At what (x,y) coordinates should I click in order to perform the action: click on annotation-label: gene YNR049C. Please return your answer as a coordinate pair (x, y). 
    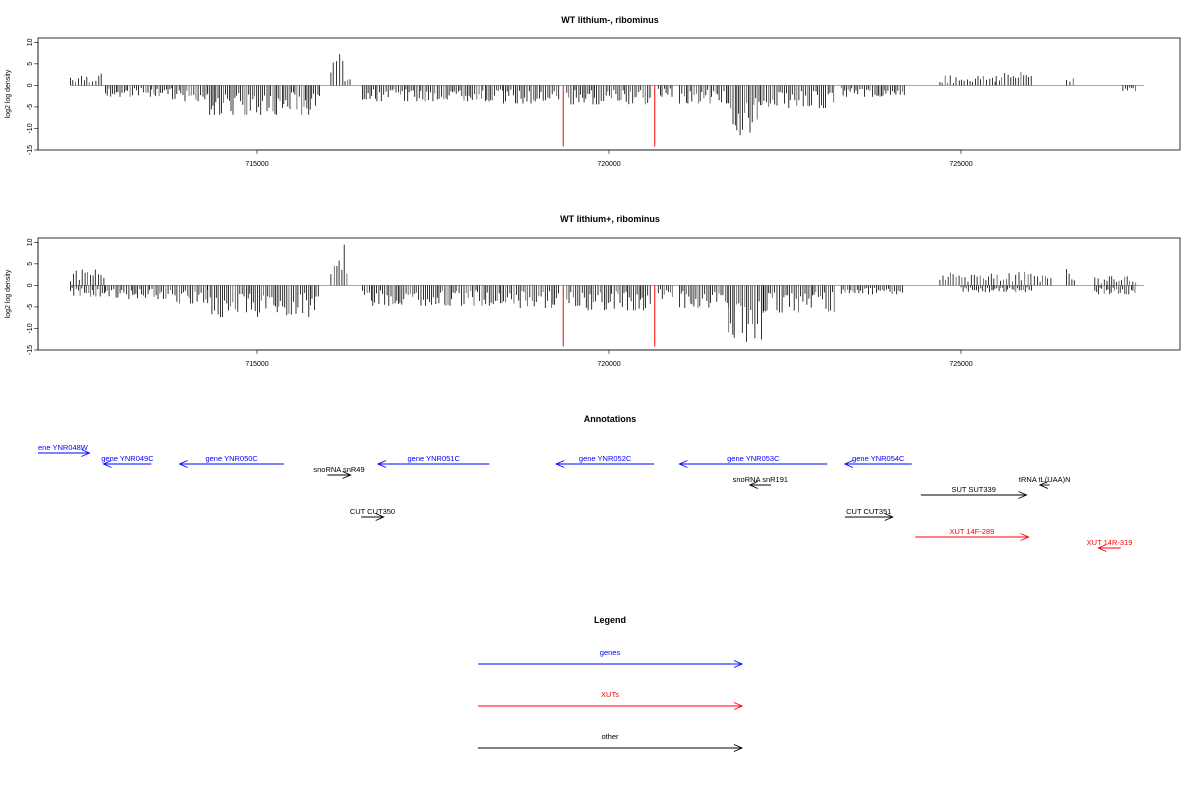
    Looking at the image, I should click on (127, 458).